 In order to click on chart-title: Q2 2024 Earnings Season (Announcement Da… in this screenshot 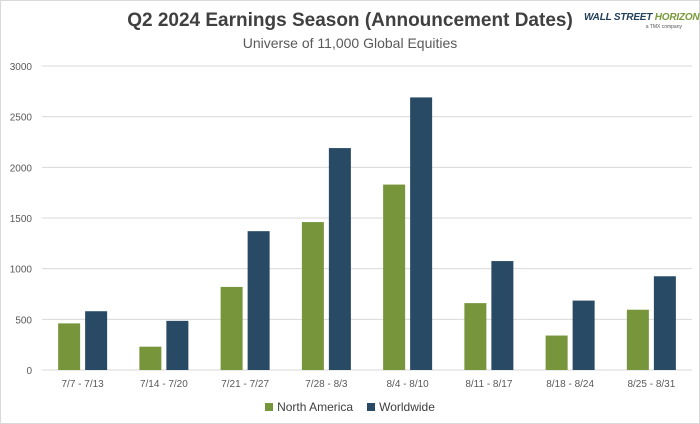, I will do `click(350, 20)`.